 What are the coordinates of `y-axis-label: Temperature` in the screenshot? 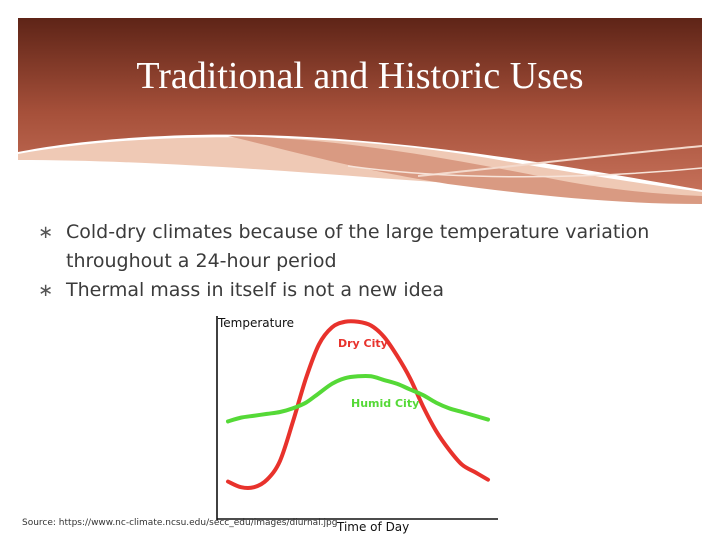 It's located at (255, 323).